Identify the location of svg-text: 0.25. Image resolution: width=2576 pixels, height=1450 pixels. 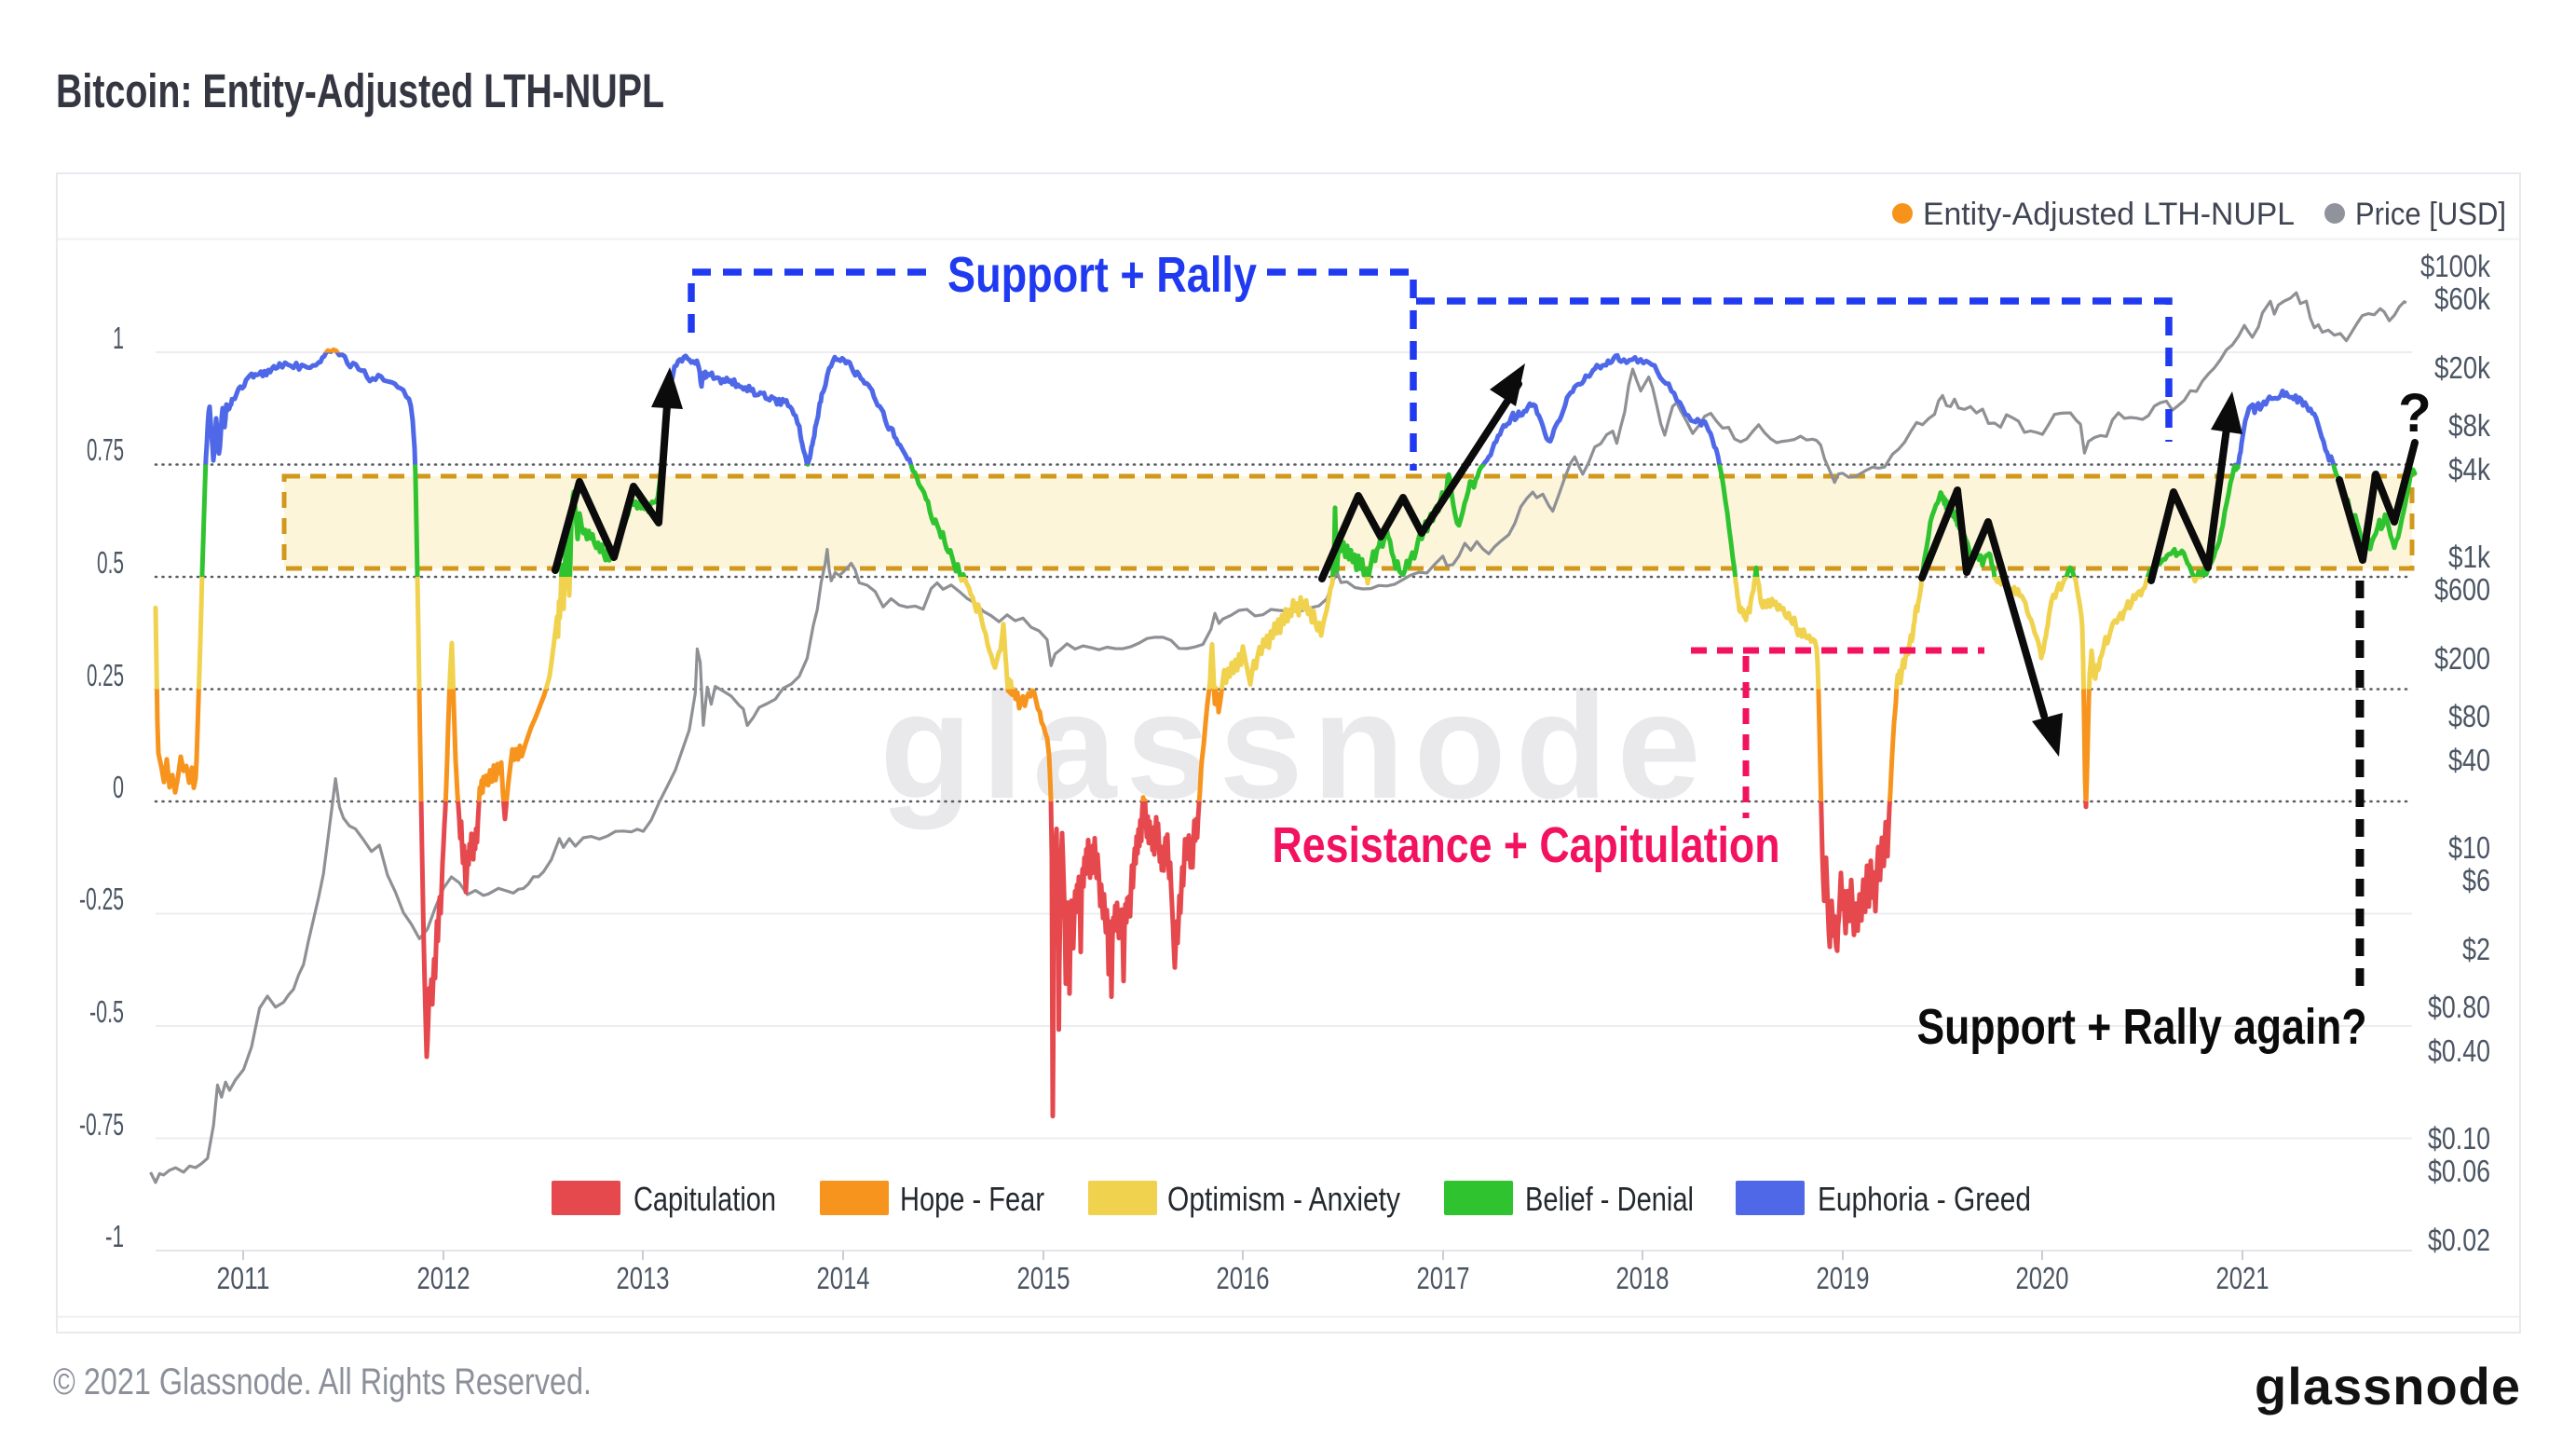
(105, 675).